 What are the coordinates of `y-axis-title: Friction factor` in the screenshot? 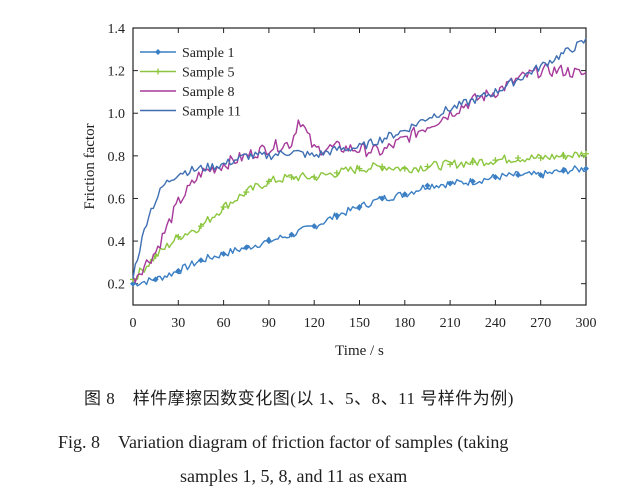 It's located at (90, 166).